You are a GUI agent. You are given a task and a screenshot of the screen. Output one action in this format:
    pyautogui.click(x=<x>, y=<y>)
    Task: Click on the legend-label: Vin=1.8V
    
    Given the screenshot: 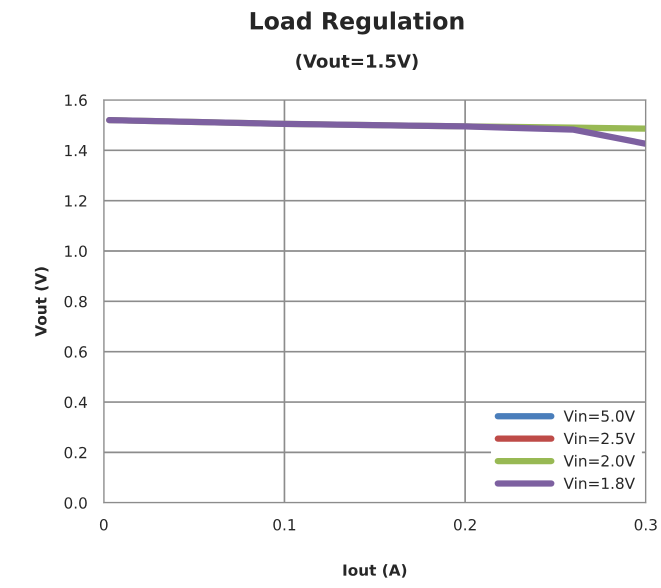 What is the action you would take?
    pyautogui.click(x=599, y=483)
    